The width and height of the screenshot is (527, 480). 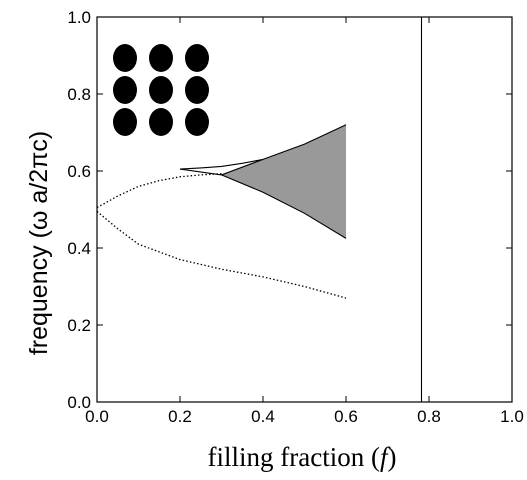 I want to click on bandgap-layer, so click(x=283, y=181).